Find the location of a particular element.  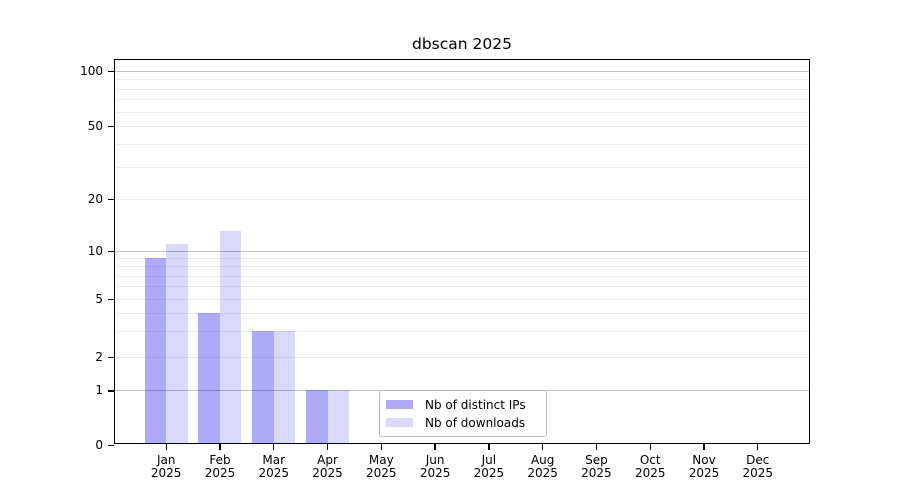

x-axis-tick-label: Nov 2025 is located at coordinates (704, 466).